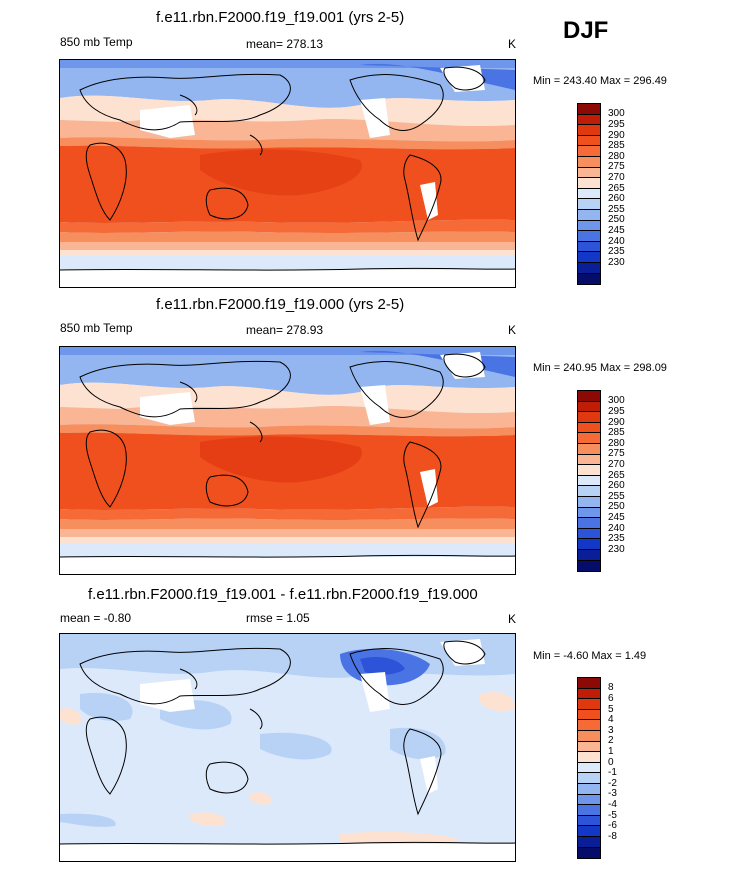 This screenshot has height=872, width=733. Describe the element at coordinates (616, 198) in the screenshot. I see `colorbar-1-tick-label: 260` at that location.